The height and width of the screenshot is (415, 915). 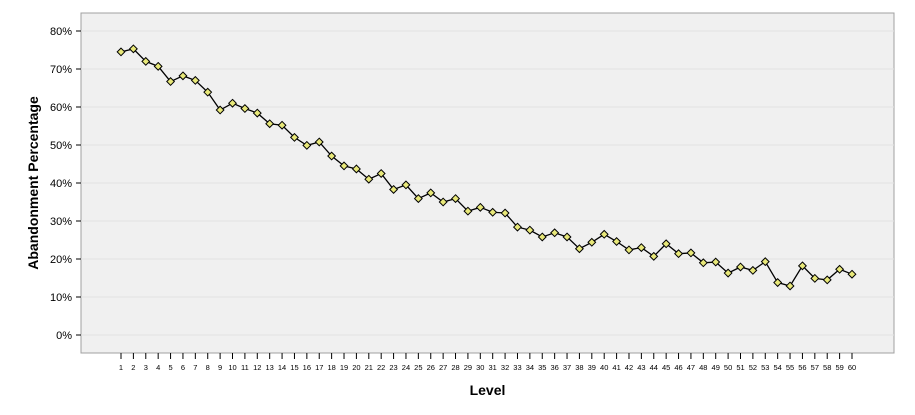 I want to click on x-tick-label: 26, so click(x=431, y=367).